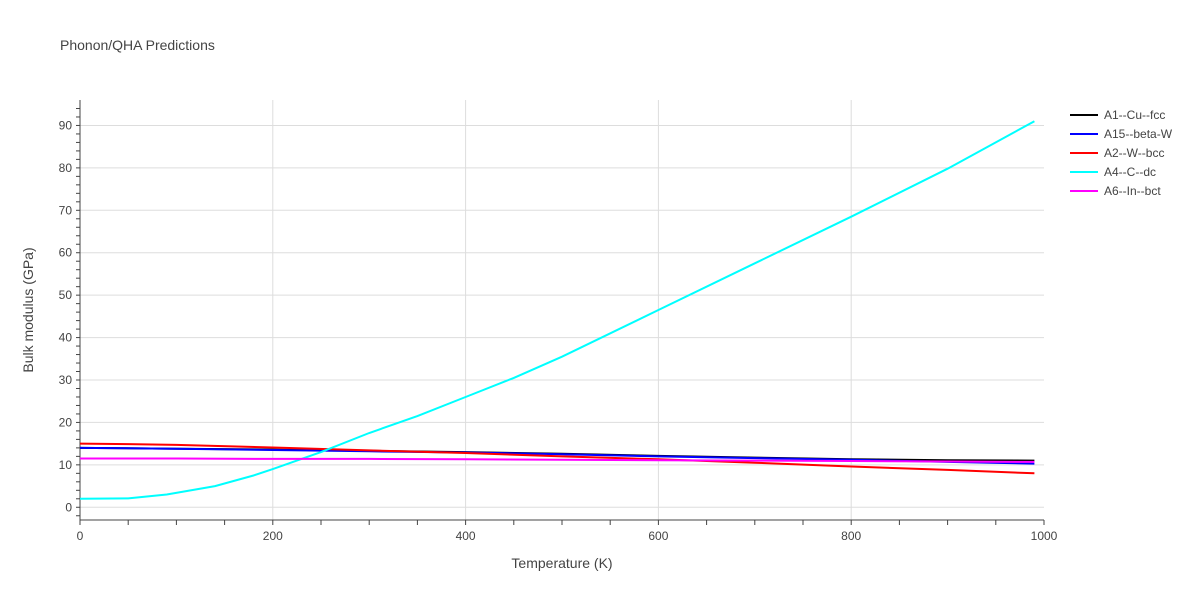  I want to click on series-line-A6--In--bct, so click(557, 460).